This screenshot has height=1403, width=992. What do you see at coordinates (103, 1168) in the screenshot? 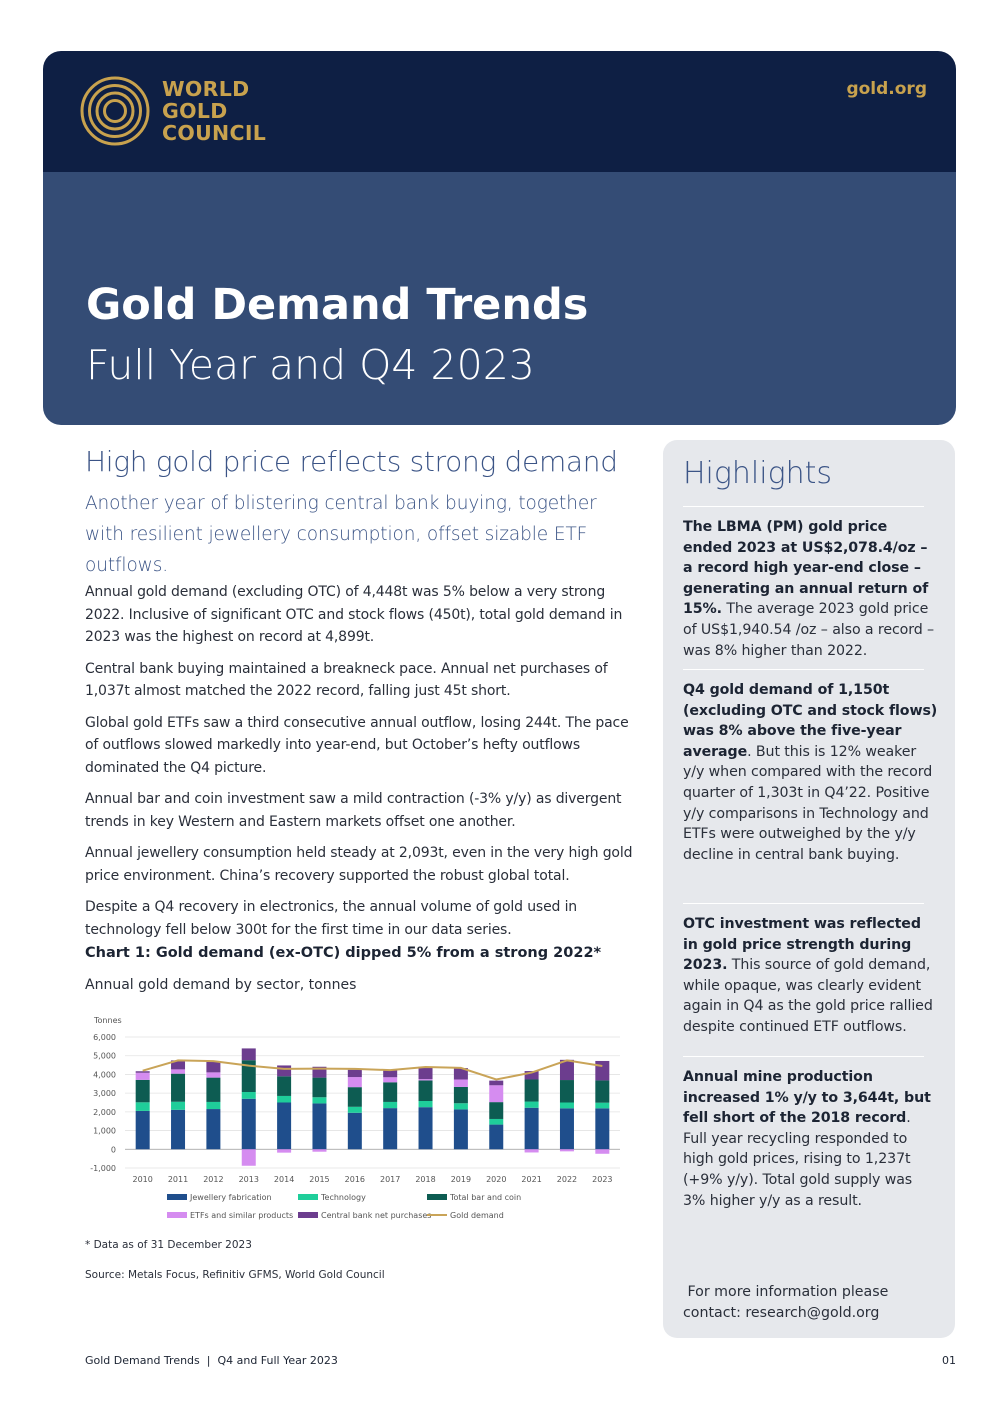
I see `y-tick-label: -1,000` at bounding box center [103, 1168].